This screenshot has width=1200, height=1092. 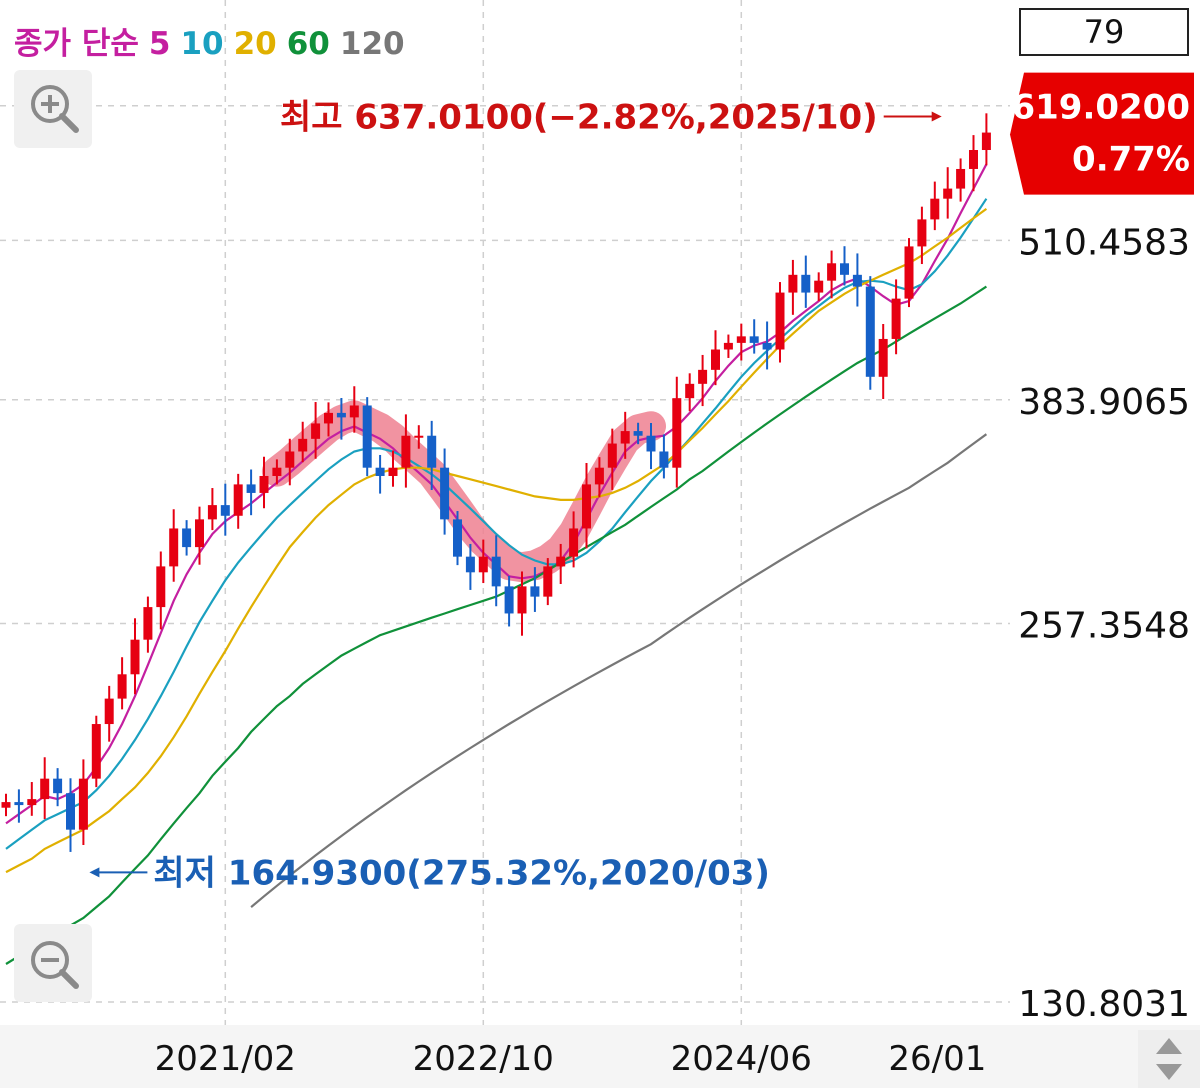 What do you see at coordinates (53, 963) in the screenshot?
I see `zoom-out-button` at bounding box center [53, 963].